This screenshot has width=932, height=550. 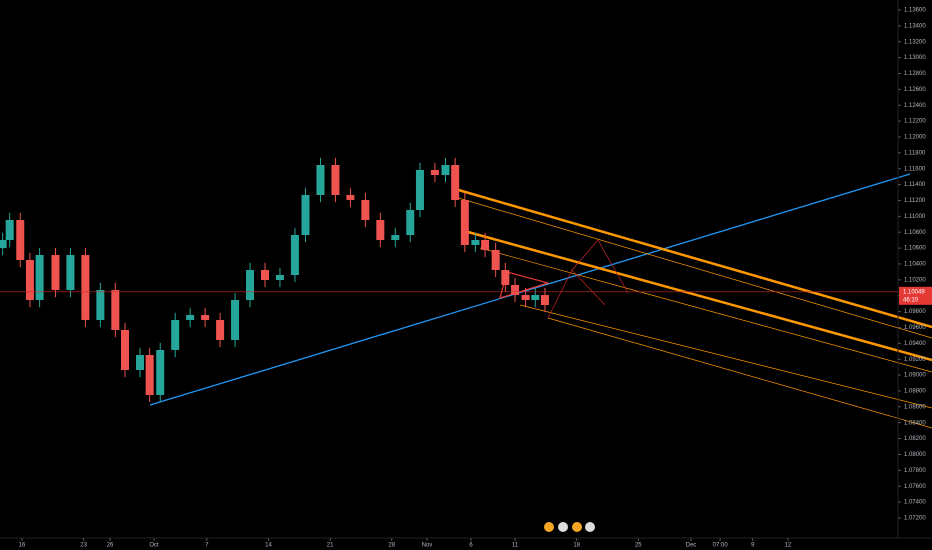 What do you see at coordinates (915, 503) in the screenshot?
I see `y-tick-label: 1.07400` at bounding box center [915, 503].